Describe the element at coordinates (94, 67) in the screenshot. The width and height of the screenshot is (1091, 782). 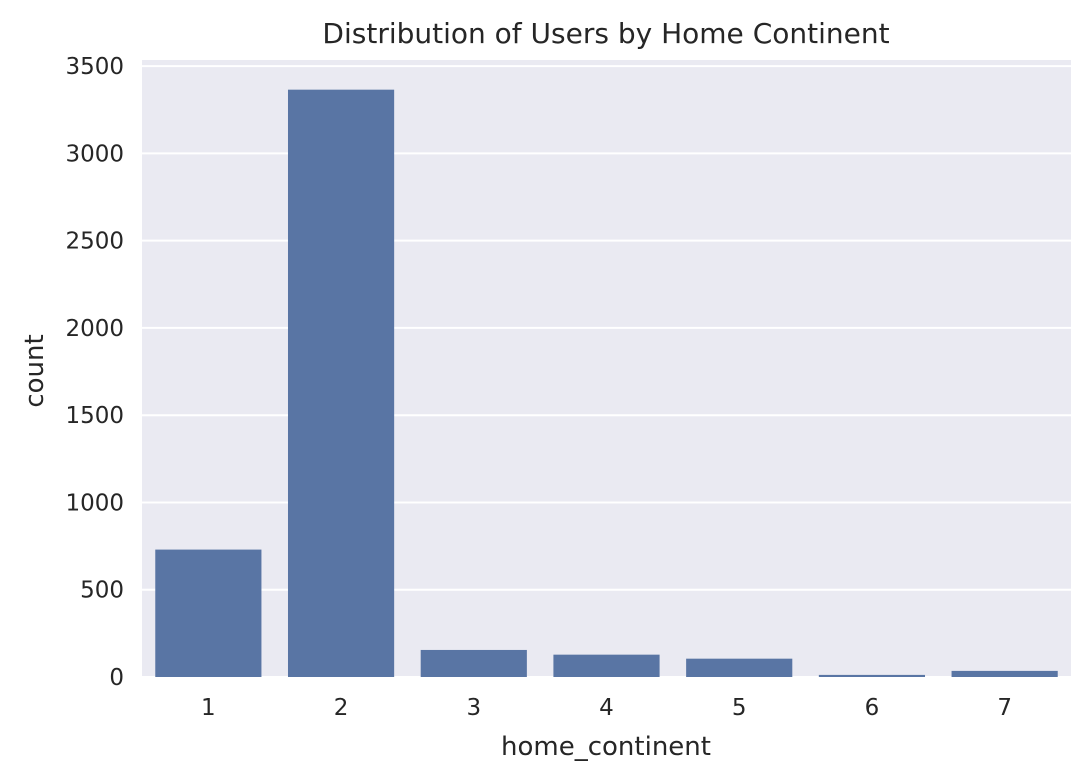
I see `y-tick-label: 3500` at that location.